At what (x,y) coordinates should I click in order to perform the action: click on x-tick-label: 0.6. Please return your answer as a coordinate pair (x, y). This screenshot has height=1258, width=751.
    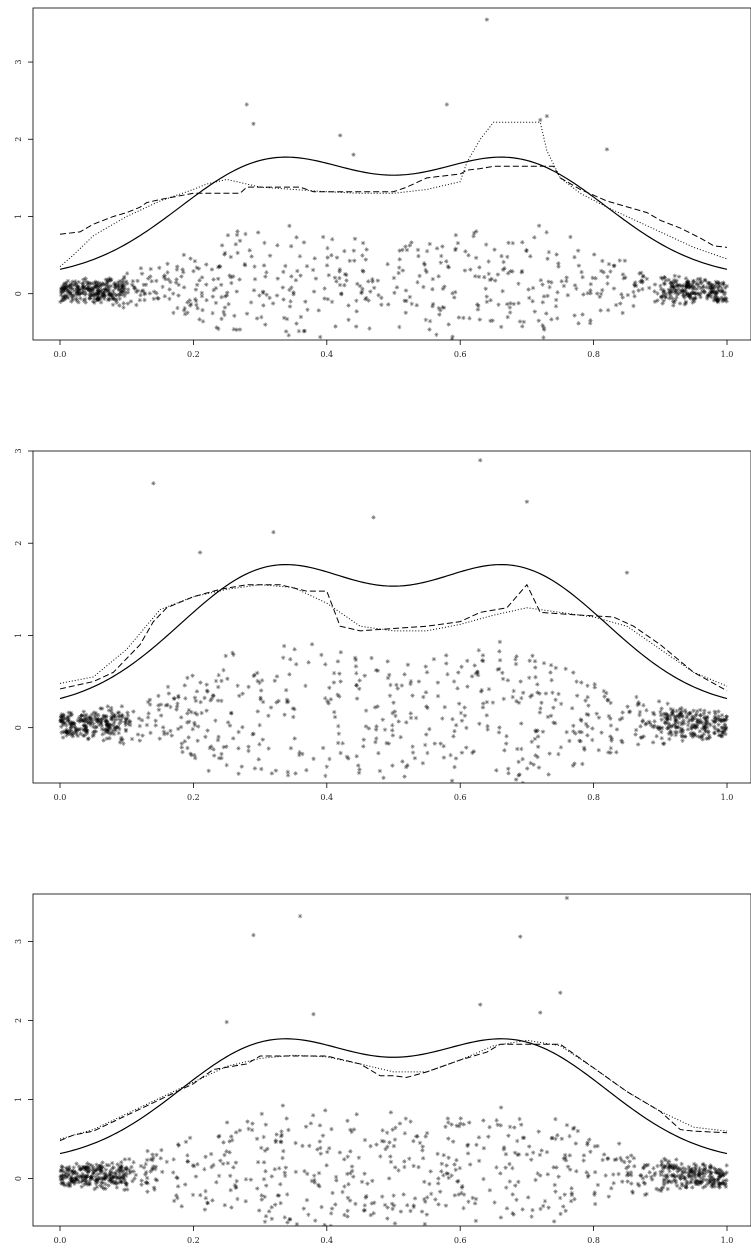
    Looking at the image, I should click on (460, 354).